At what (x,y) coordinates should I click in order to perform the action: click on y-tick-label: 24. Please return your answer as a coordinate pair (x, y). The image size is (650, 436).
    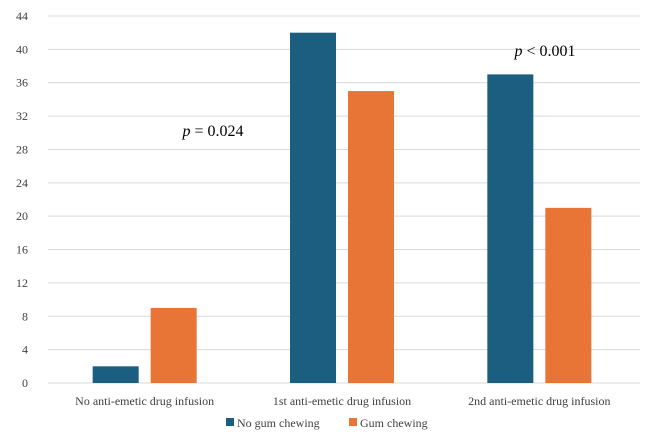
    Looking at the image, I should click on (22, 183).